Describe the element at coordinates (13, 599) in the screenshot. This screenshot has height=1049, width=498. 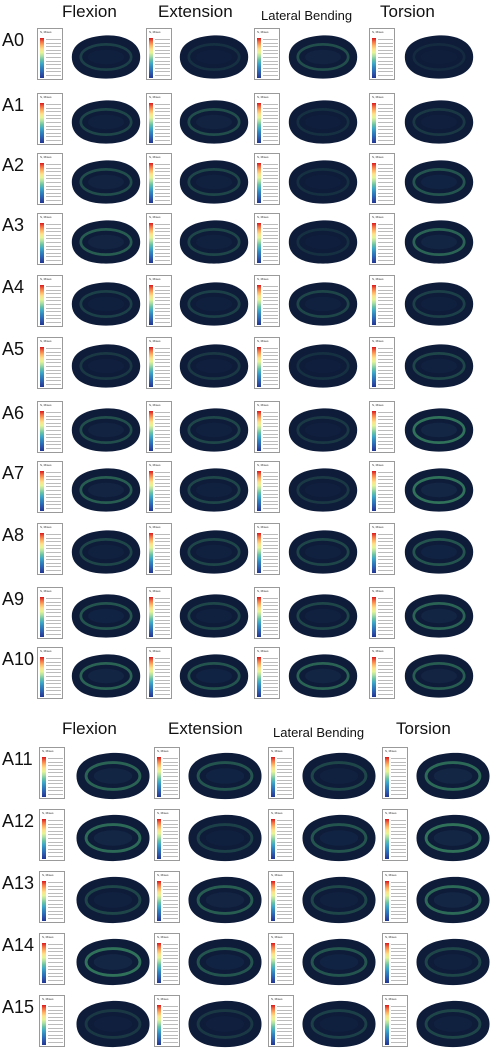
I see `row-label: A9` at that location.